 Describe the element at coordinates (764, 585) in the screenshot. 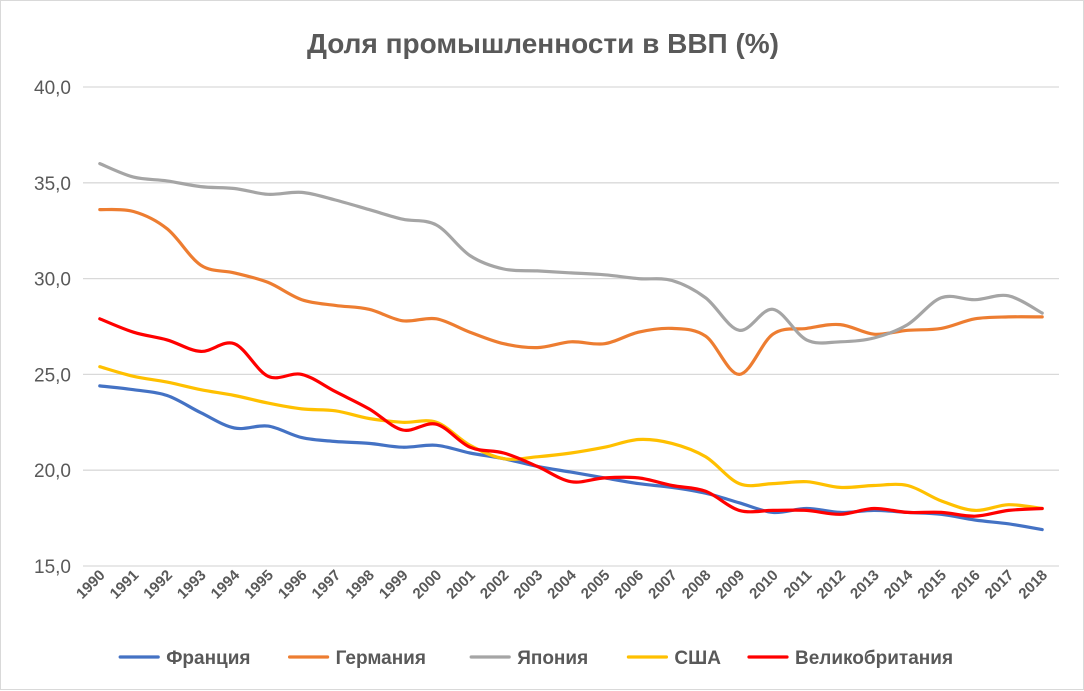

I see `x-tick-label: 2010` at that location.